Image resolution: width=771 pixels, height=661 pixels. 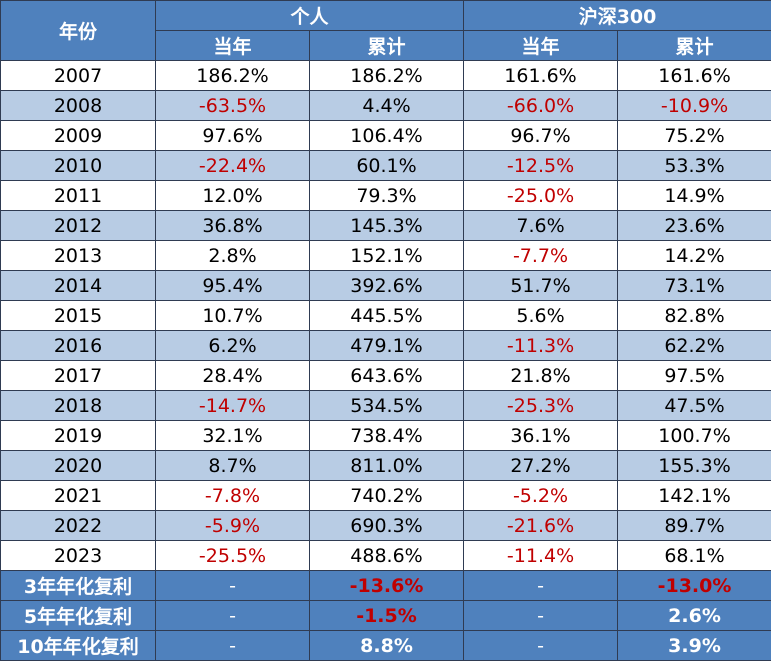 What do you see at coordinates (386, 225) in the screenshot?
I see `personal-cumulative-cell: 145.3%` at bounding box center [386, 225].